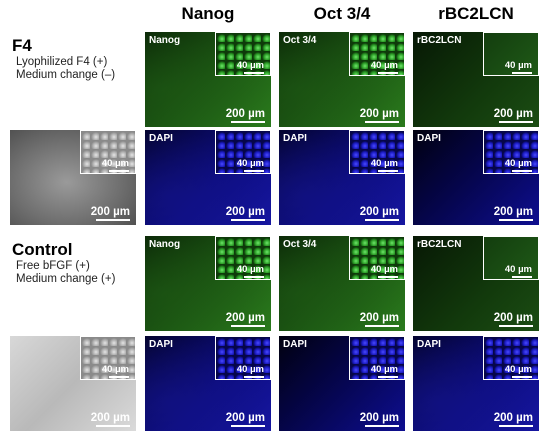 The image size is (550, 443). Describe the element at coordinates (42, 249) in the screenshot. I see `group-title-control: Control` at that location.